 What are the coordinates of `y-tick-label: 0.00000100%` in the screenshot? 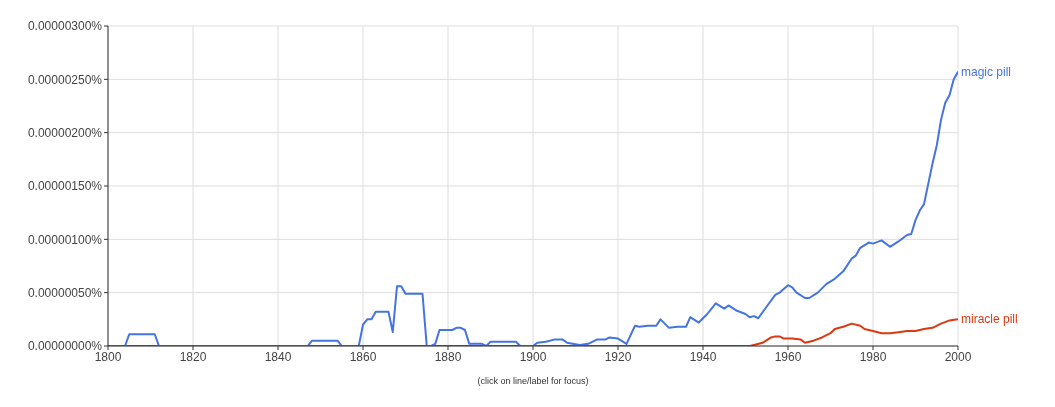 It's located at (65, 239).